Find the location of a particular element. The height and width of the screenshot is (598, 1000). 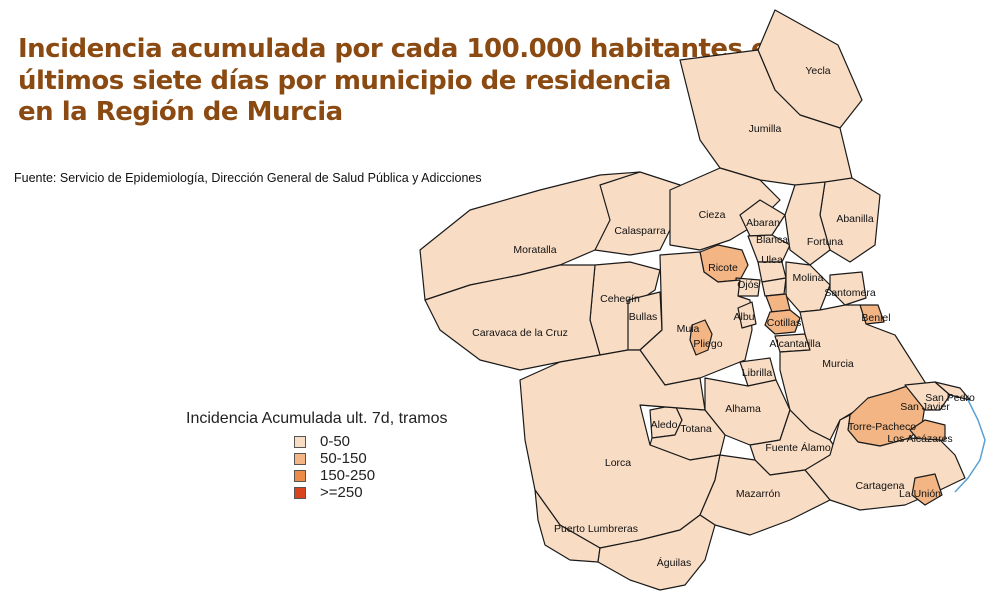

label-caravaca: Caravaca de la Cruz is located at coordinates (520, 333).